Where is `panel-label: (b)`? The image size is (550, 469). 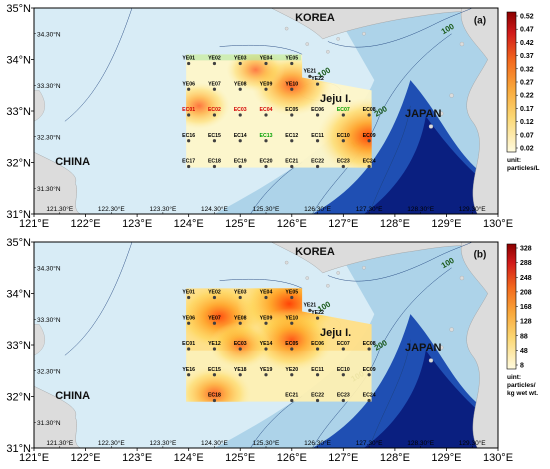
panel-label: (b) is located at coordinates (480, 254).